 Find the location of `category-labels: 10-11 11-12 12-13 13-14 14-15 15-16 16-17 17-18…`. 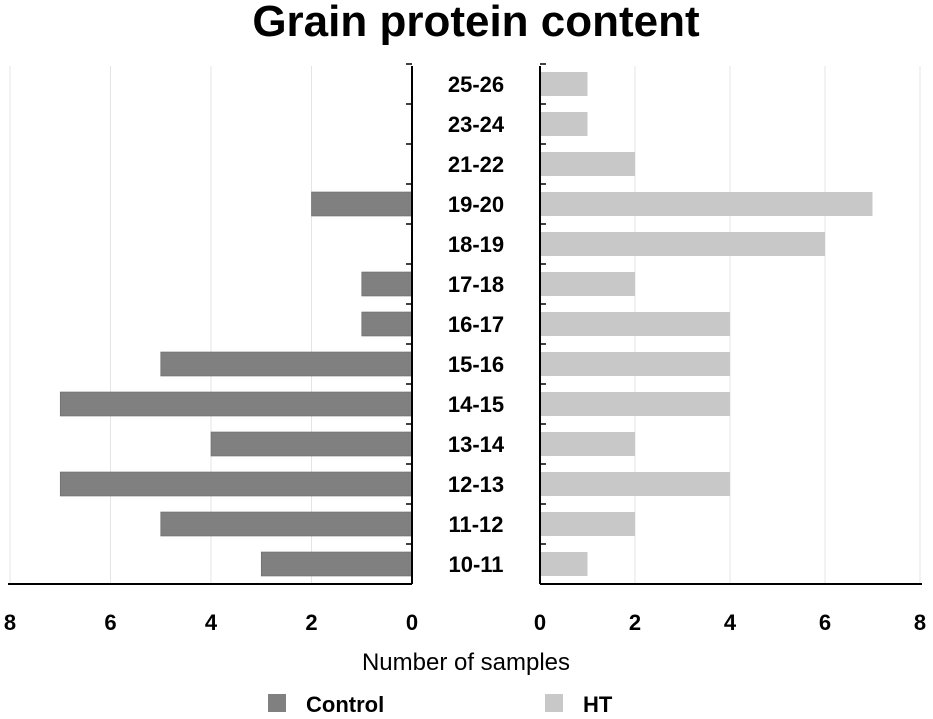

category-labels: 10-11 11-12 12-13 13-14 14-15 15-16 16-17 17-18… is located at coordinates (476, 324).